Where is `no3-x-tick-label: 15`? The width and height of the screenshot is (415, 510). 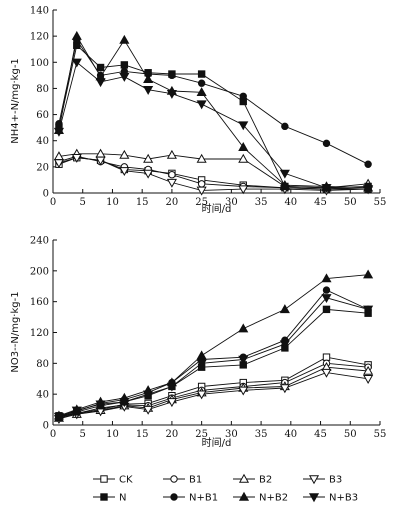 no3-x-tick-label: 15 is located at coordinates (142, 434).